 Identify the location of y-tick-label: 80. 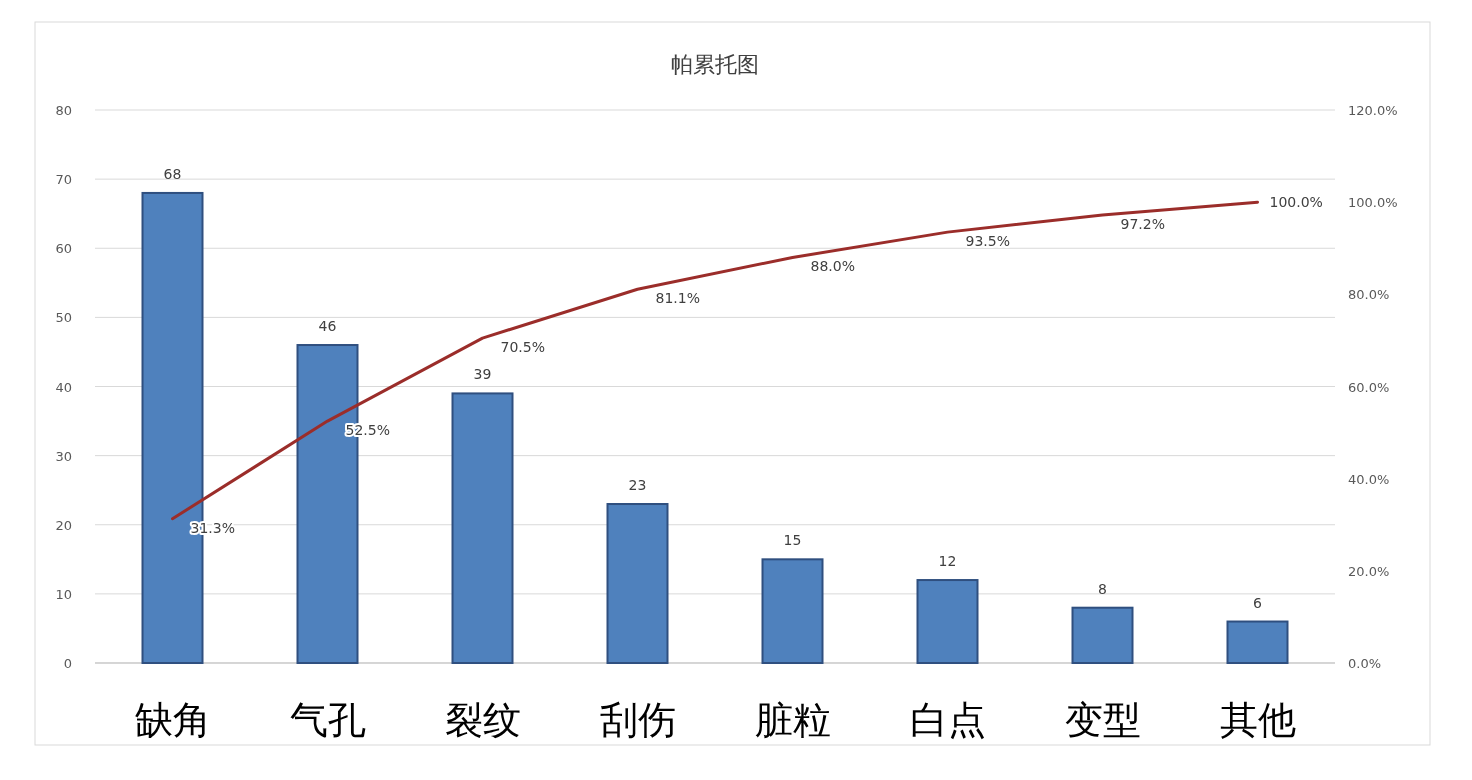
(63, 110).